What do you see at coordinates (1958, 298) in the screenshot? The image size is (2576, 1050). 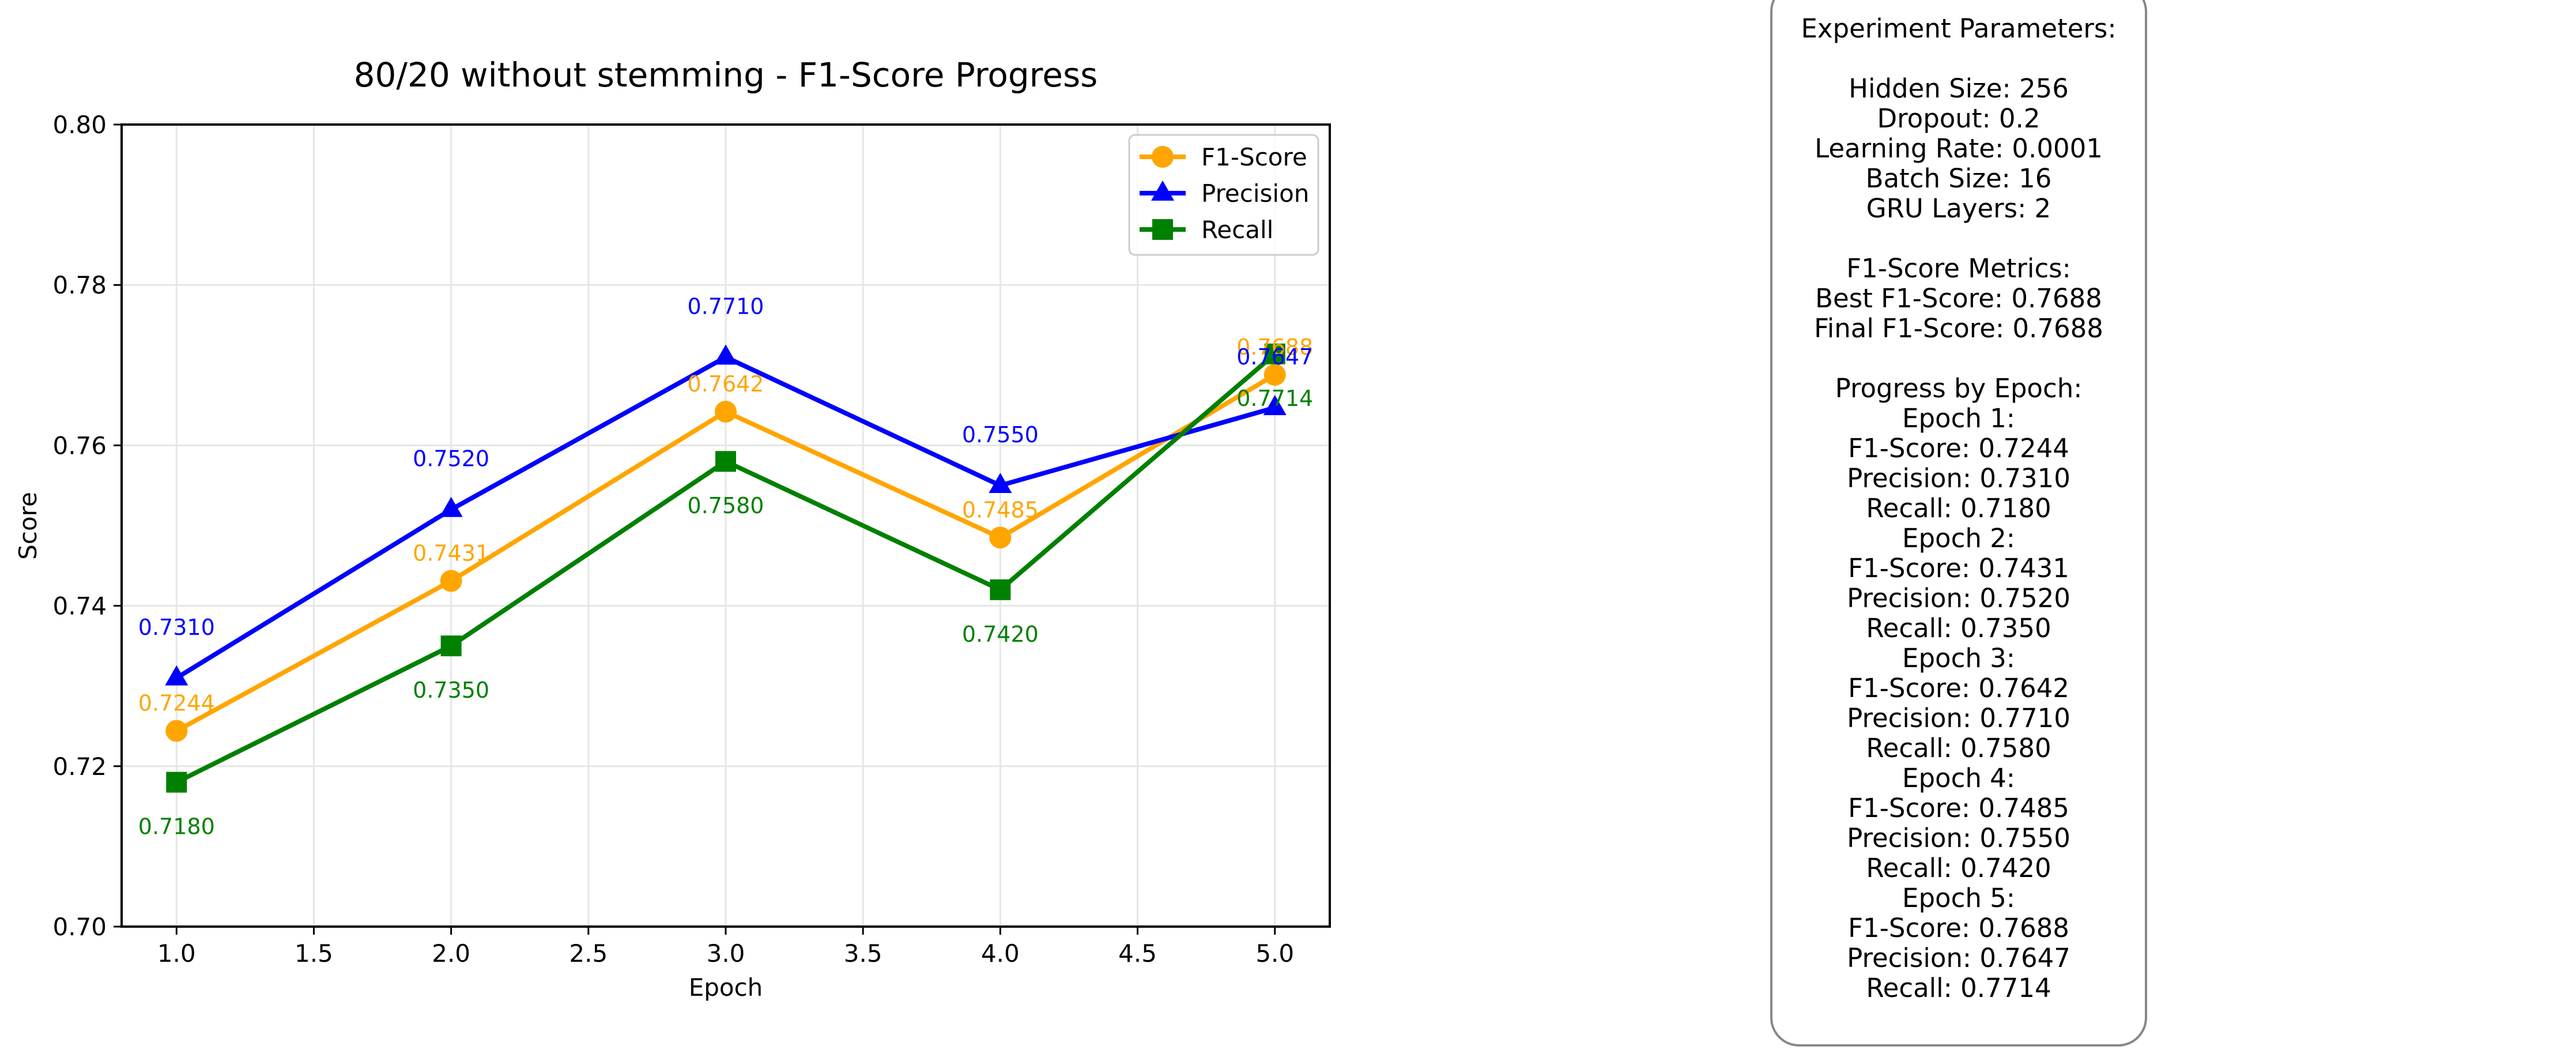 I see `params-line: Best F1-Score: 0.7688` at bounding box center [1958, 298].